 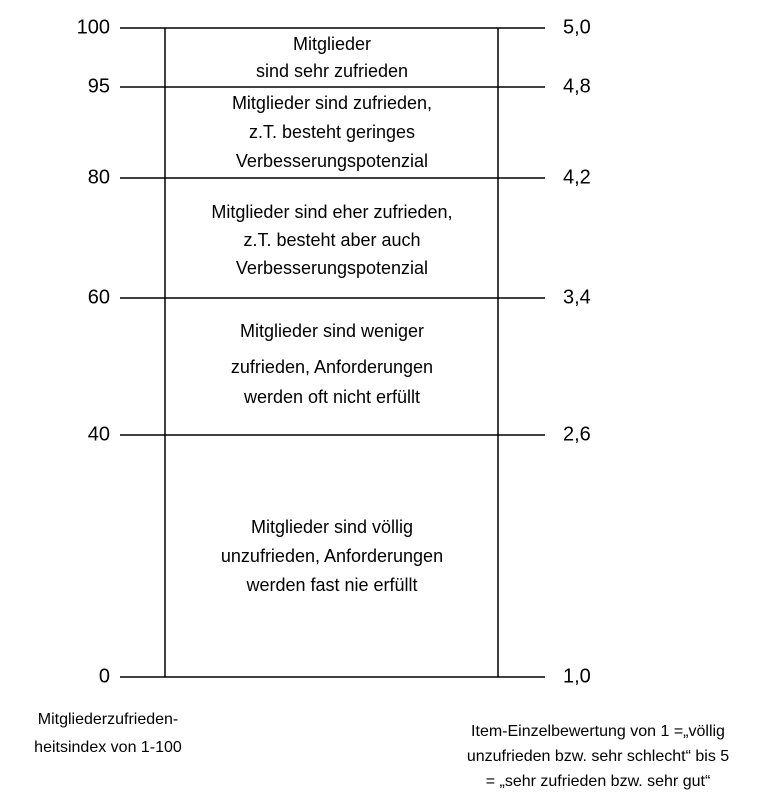 I want to click on caption-left: heitsindex von 1-100, so click(x=108, y=747).